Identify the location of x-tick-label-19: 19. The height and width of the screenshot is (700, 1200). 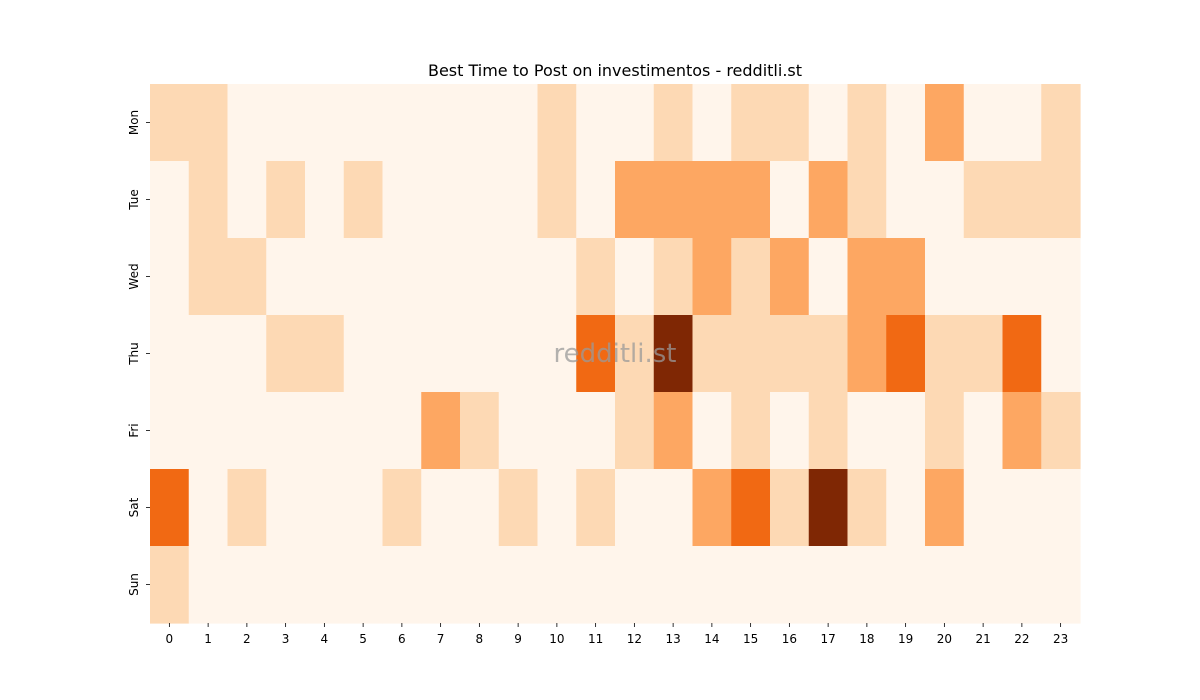
(905, 639).